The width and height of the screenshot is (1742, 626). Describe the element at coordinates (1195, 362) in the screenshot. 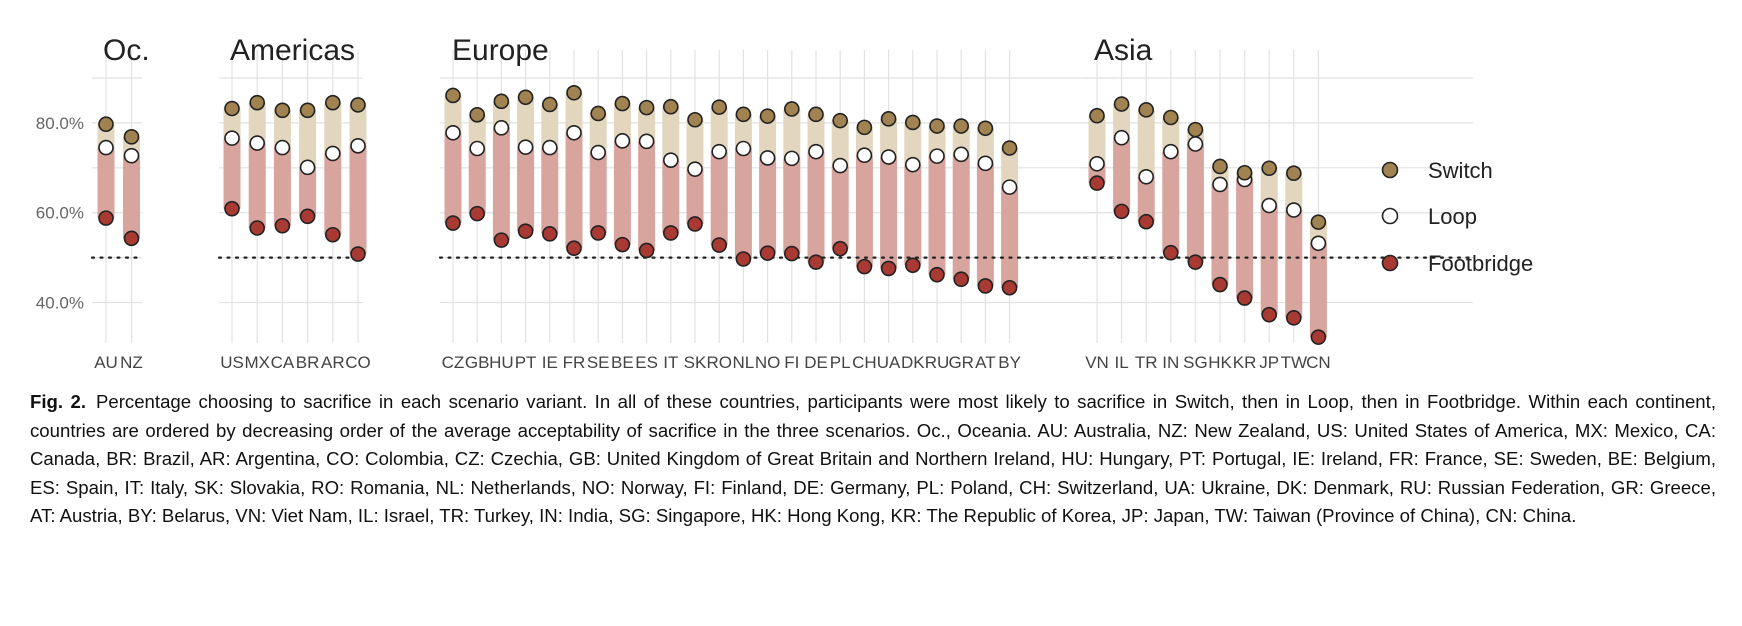

I see `category-label: SG` at that location.